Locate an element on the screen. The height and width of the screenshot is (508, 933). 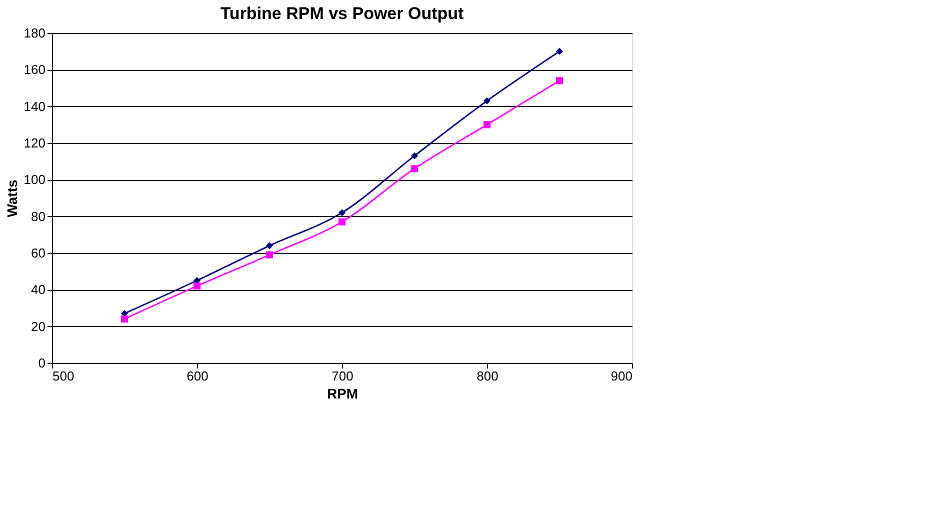
y-tick-label: 60 is located at coordinates (38, 253).